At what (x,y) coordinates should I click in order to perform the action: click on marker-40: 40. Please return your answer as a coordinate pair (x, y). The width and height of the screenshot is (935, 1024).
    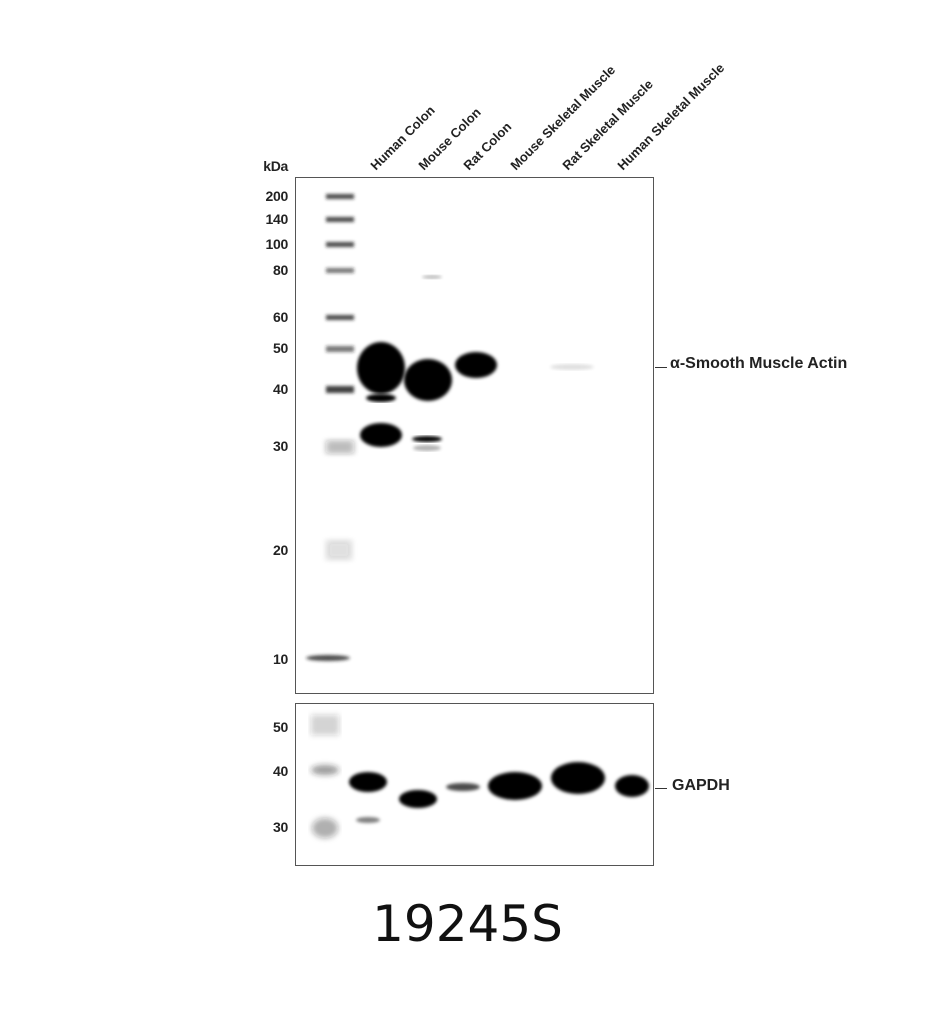
    Looking at the image, I should click on (280, 389).